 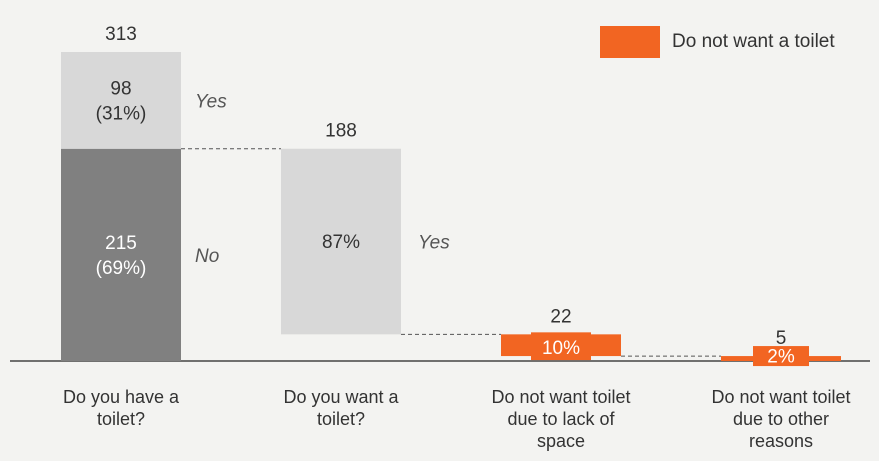 I want to click on category-label-0-0: Do you have a, so click(x=121, y=397).